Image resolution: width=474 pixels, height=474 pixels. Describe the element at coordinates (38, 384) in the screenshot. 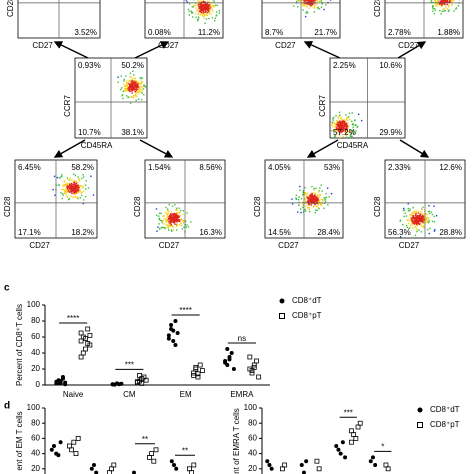

I see `y-tick-label: 0` at that location.